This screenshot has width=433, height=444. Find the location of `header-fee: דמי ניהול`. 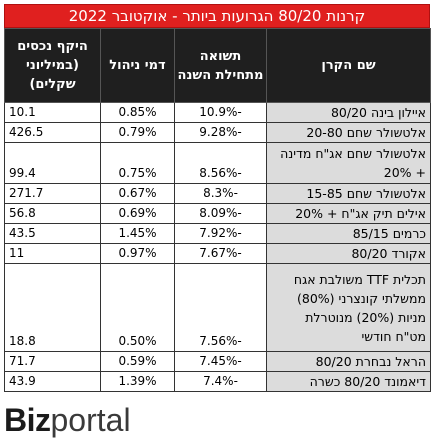

header-fee: דמי ניהול is located at coordinates (137, 65).